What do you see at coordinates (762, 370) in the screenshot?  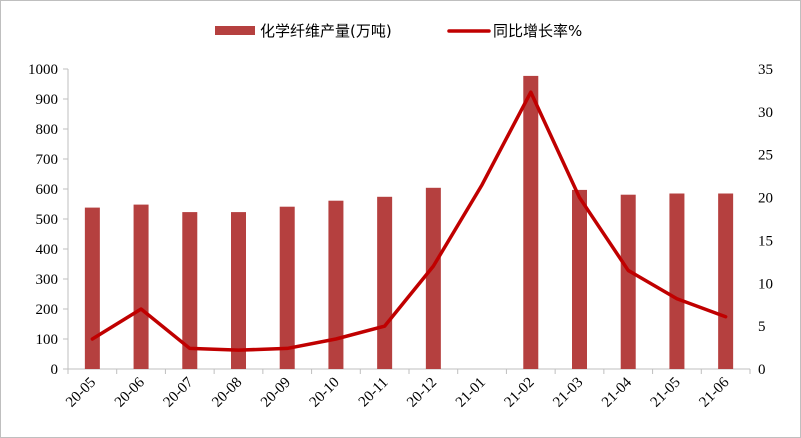 I see `y-right-tick-label: 0` at bounding box center [762, 370].